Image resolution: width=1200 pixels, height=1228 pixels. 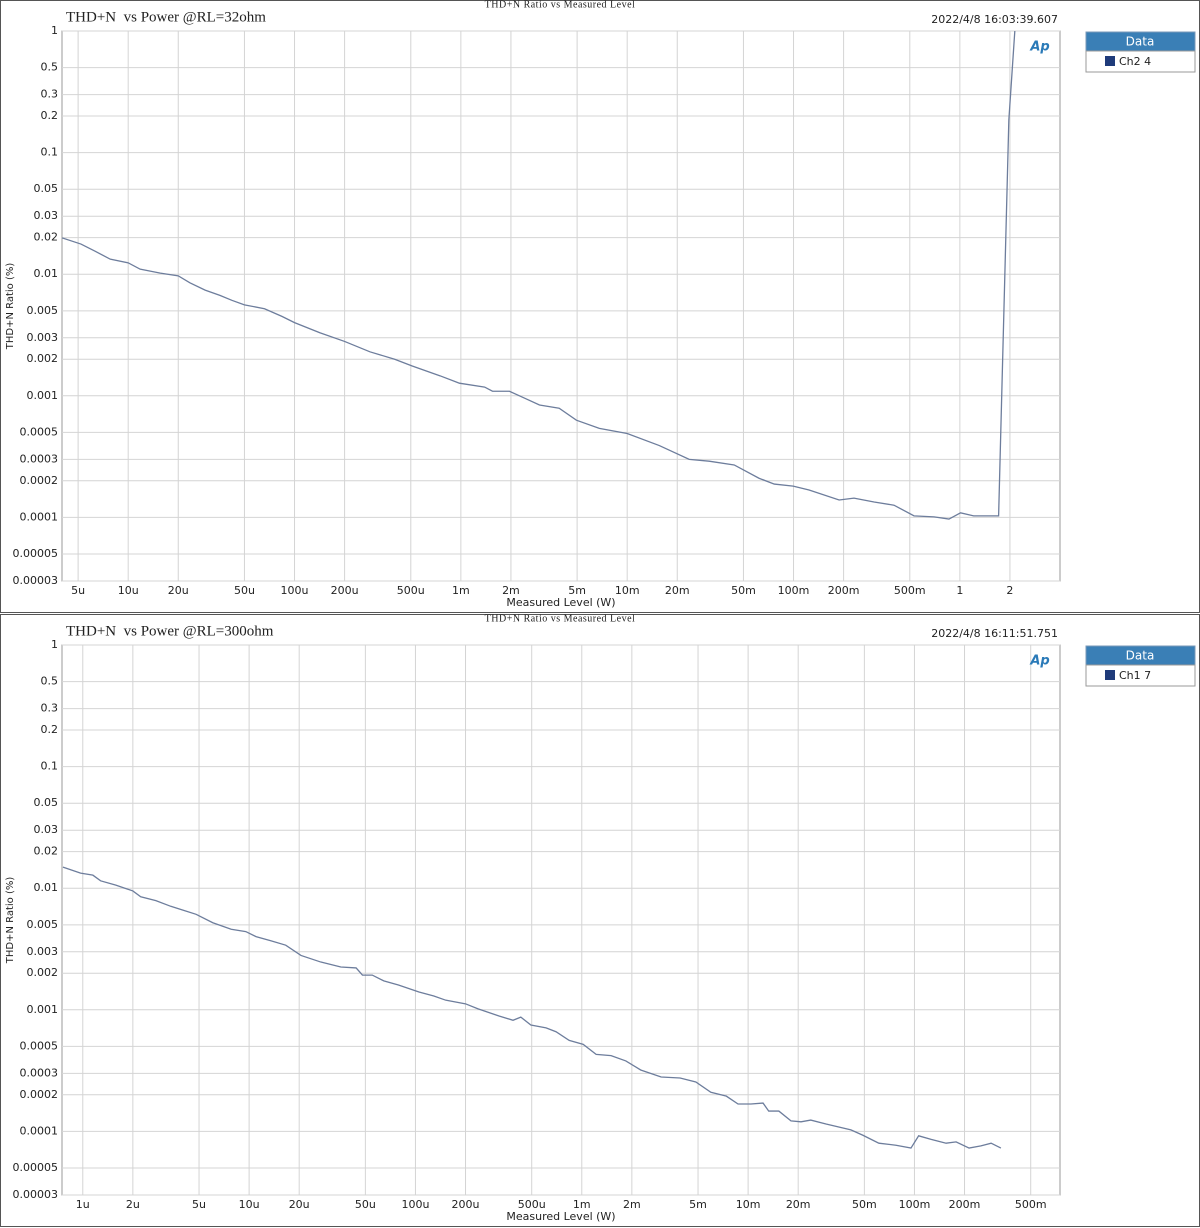 What do you see at coordinates (994, 633) in the screenshot?
I see `timestamp: 2022/4/8 16:11:51.751` at bounding box center [994, 633].